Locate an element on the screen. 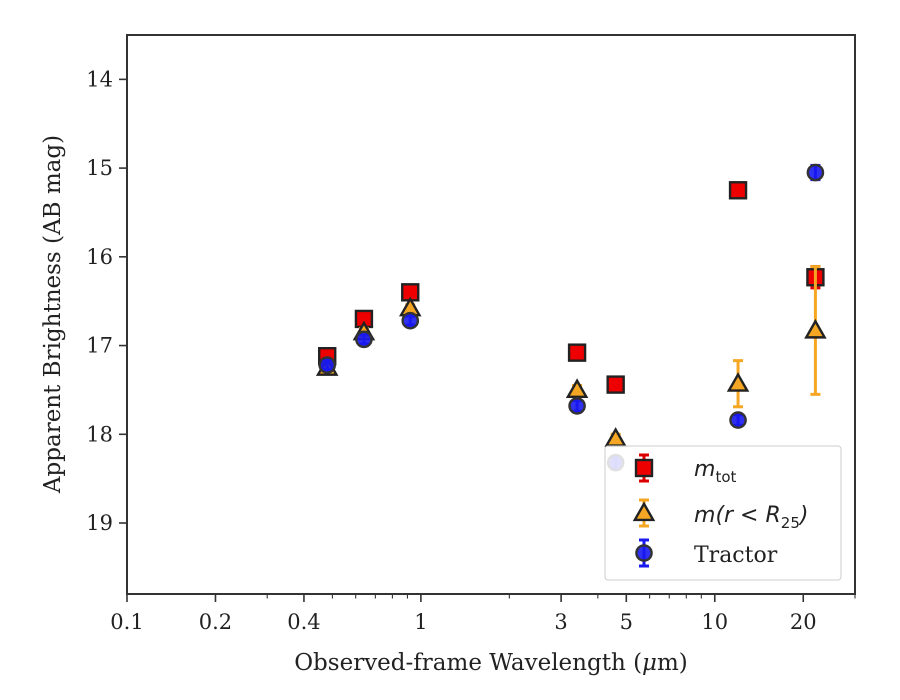 The width and height of the screenshot is (900, 700). legend-label-tractor: Tractor is located at coordinates (736, 555).